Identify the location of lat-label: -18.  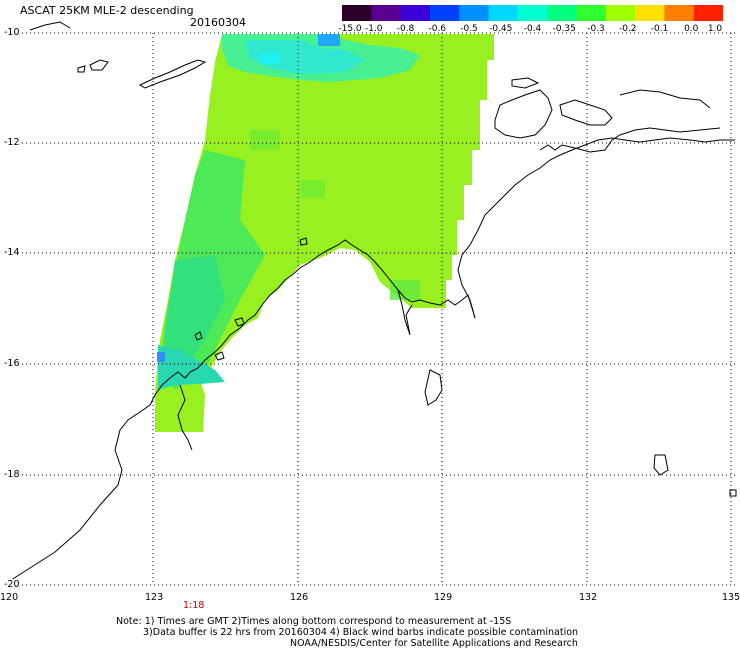
(12, 474).